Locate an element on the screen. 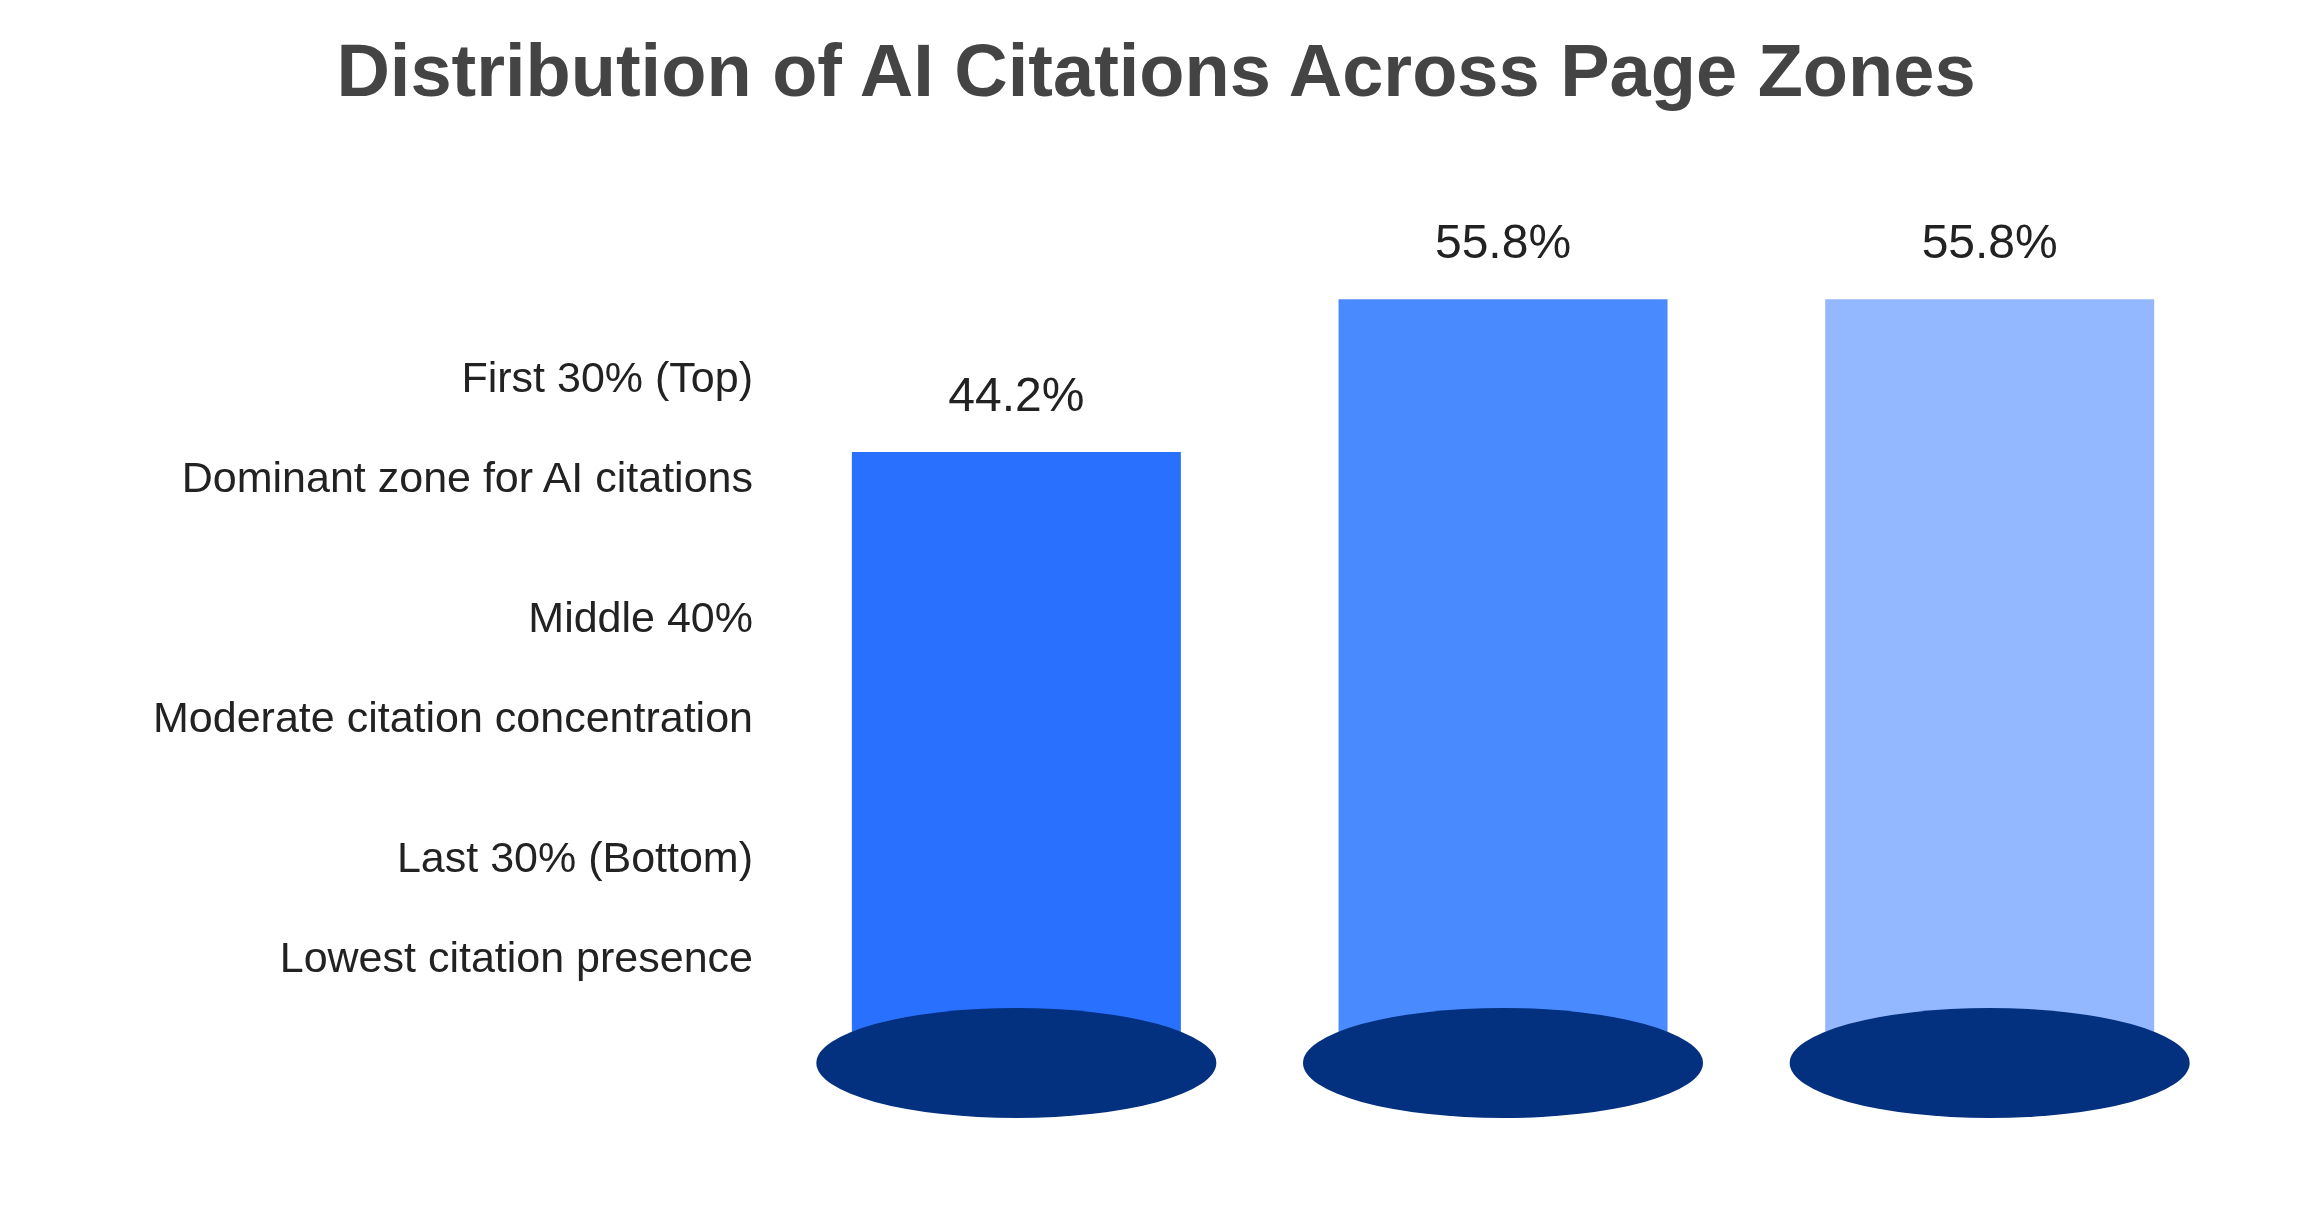 Image resolution: width=2312 pixels, height=1229 pixels. text: Last 30% (Bottom) is located at coordinates (574, 858).